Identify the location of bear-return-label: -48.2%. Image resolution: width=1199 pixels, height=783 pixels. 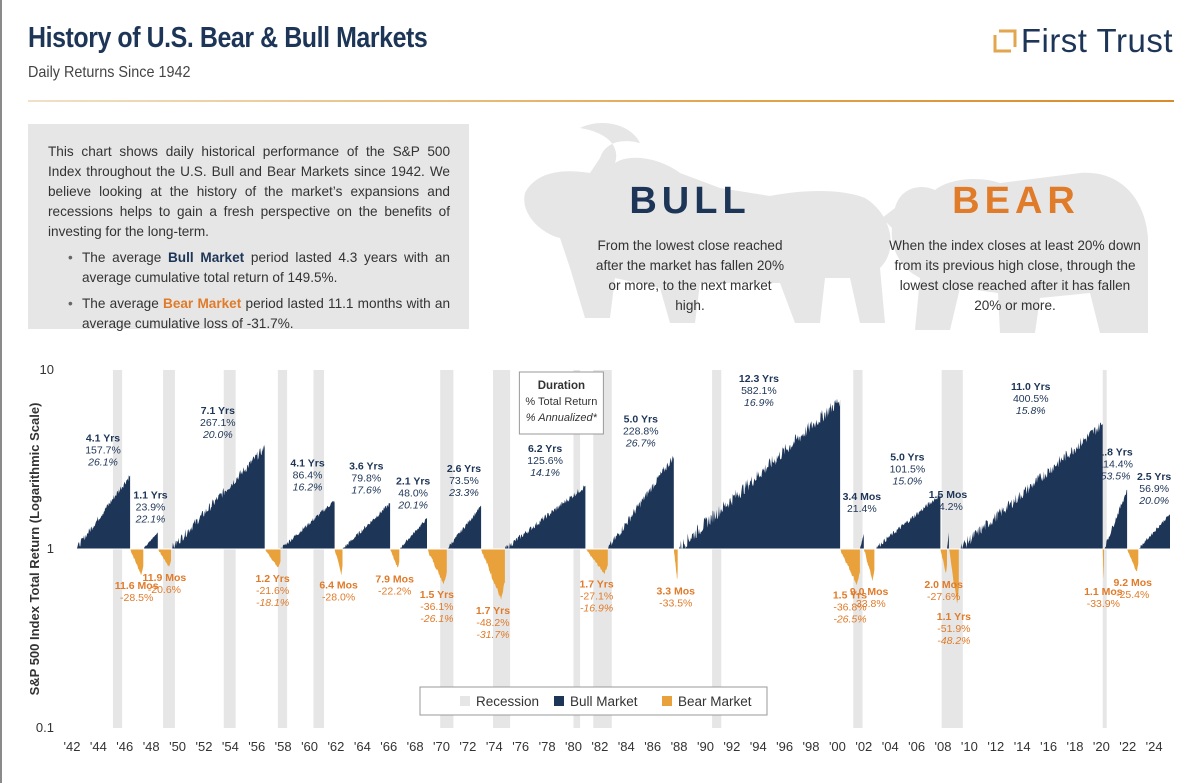
(492, 623).